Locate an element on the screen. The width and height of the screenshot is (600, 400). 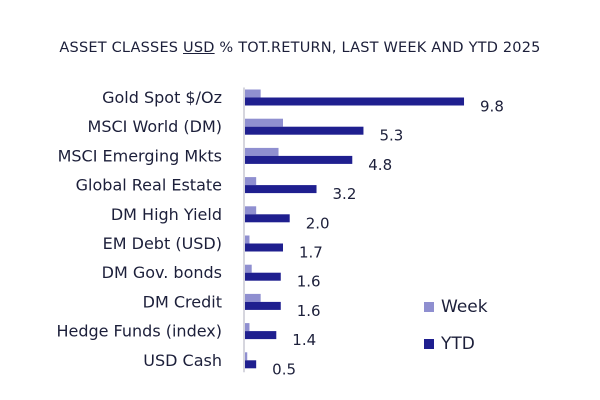
data-label: 2.0 is located at coordinates (318, 223).